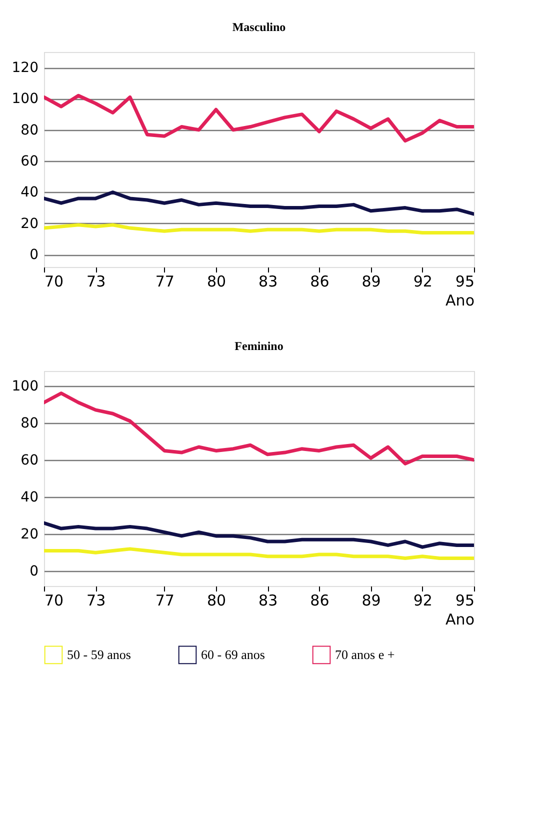  Describe the element at coordinates (365, 654) in the screenshot. I see `legend-label: 70 anos e +` at that location.